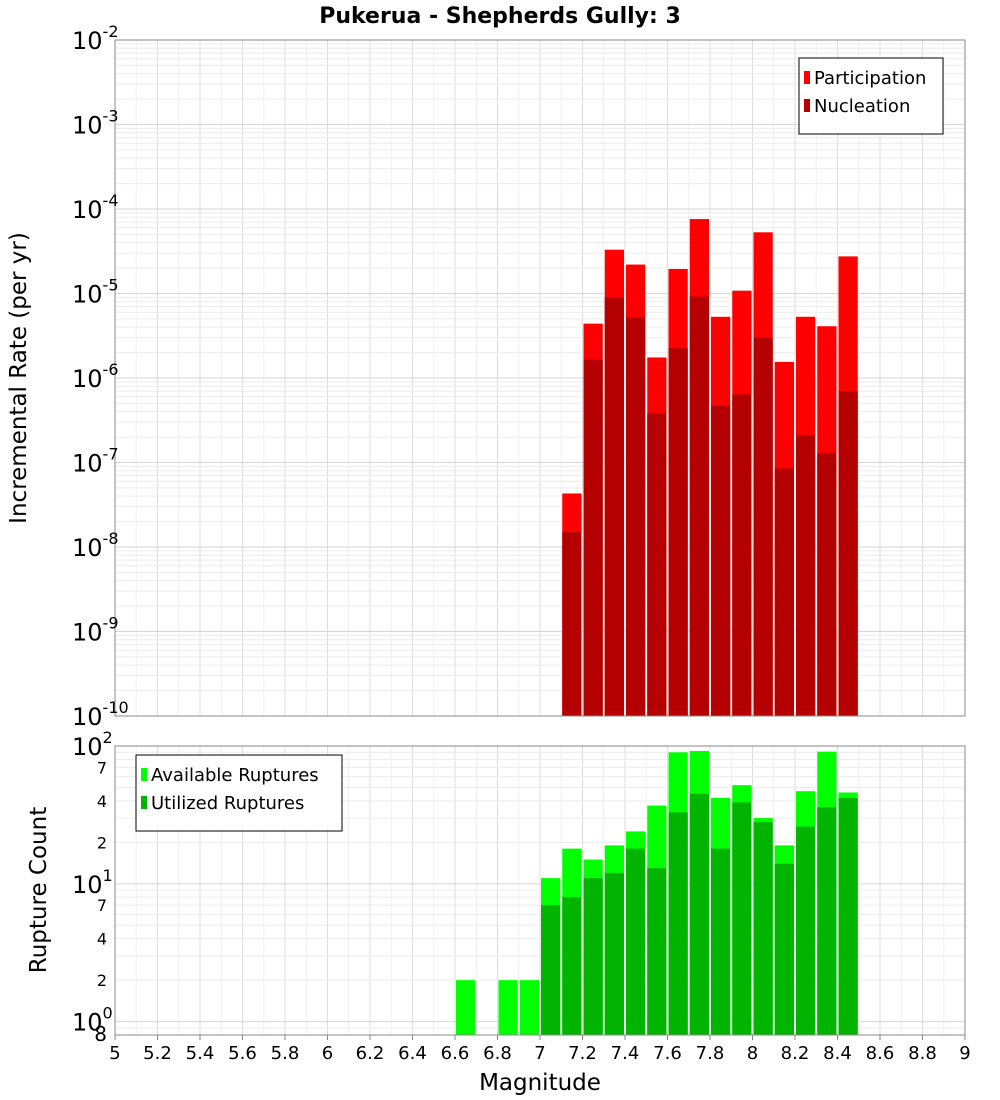  Describe the element at coordinates (880, 1053) in the screenshot. I see `x-tick-label: 8.6` at that location.